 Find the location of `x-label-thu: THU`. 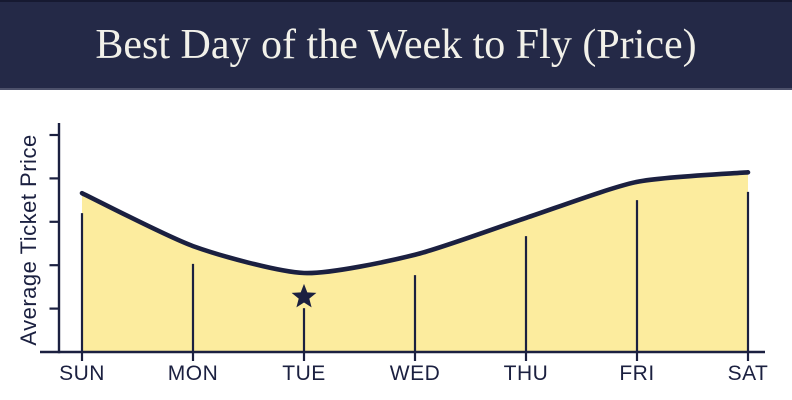

x-label-thu: THU is located at coordinates (526, 373).